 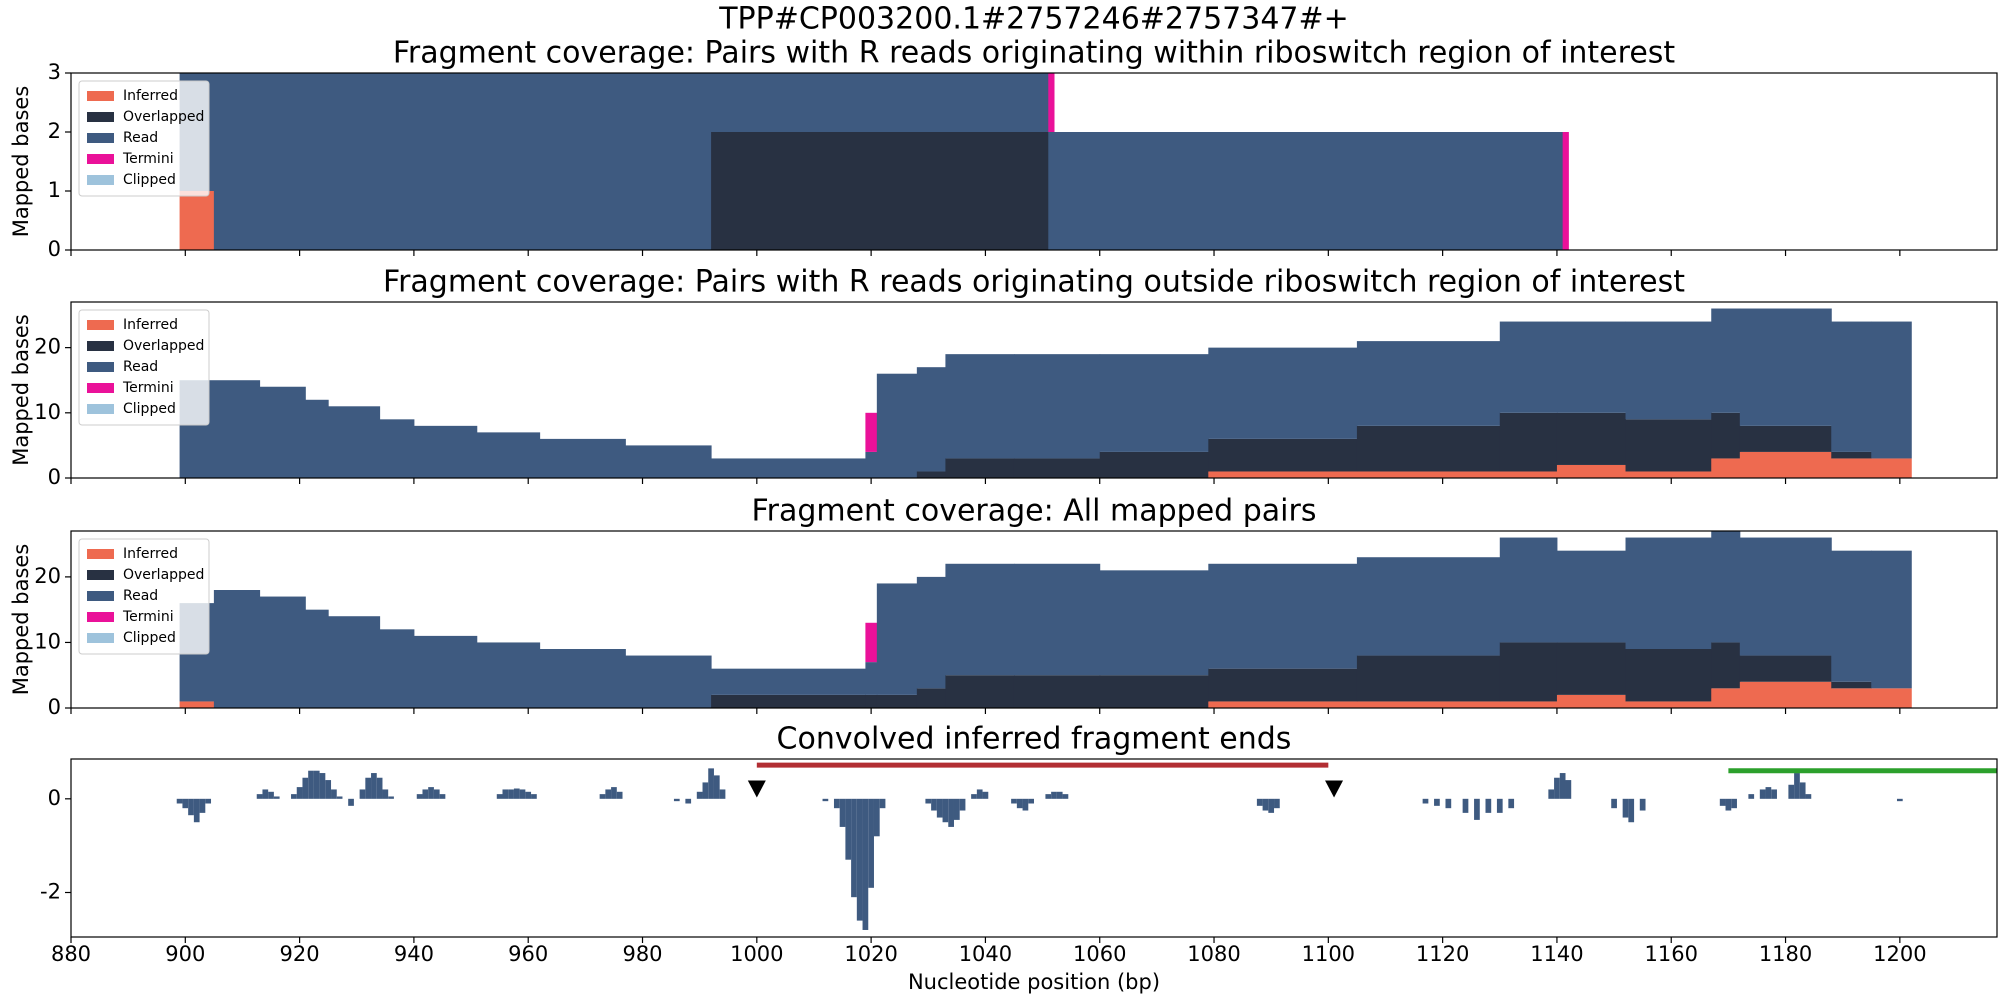 What do you see at coordinates (300, 954) in the screenshot?
I see `x-tick-label: 920` at bounding box center [300, 954].